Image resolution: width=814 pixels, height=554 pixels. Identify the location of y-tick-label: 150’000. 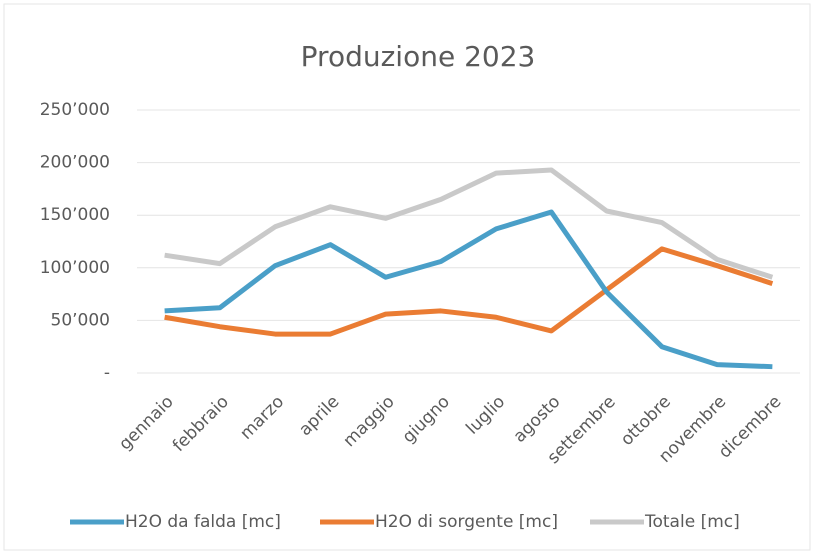
(75, 215).